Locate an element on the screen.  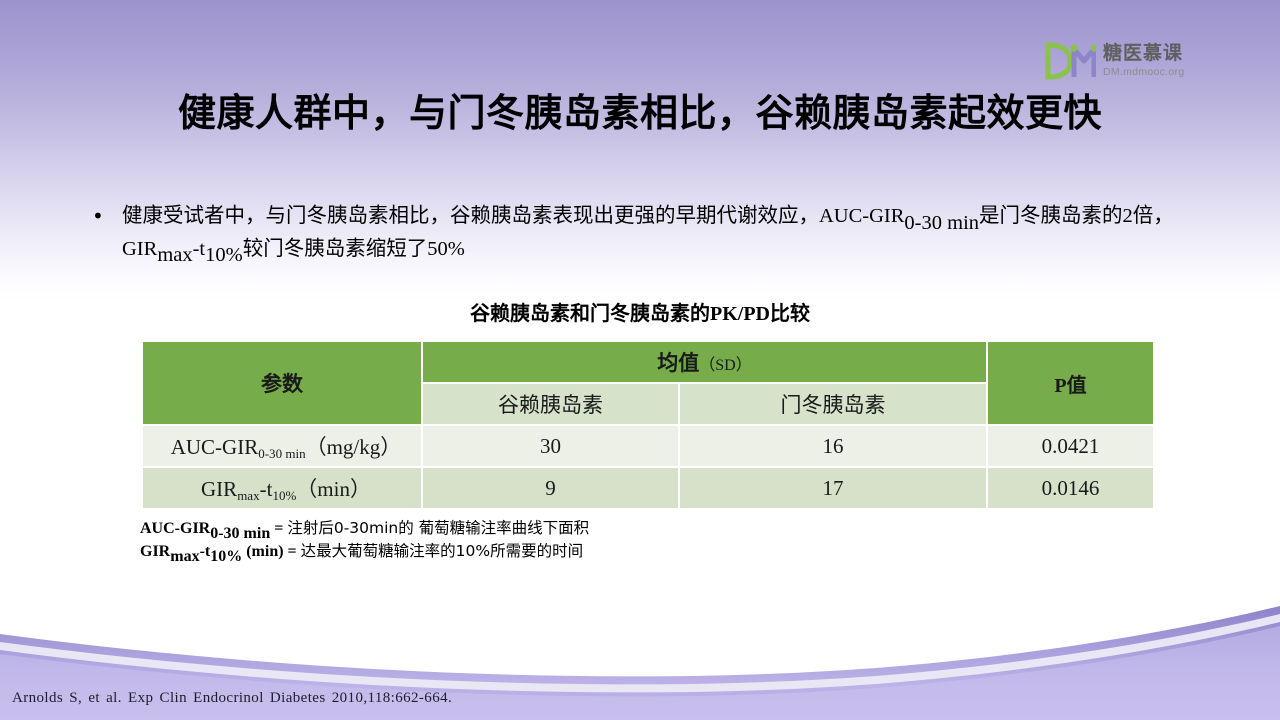
bullet-gir-subscript-max: max is located at coordinates (175, 255).